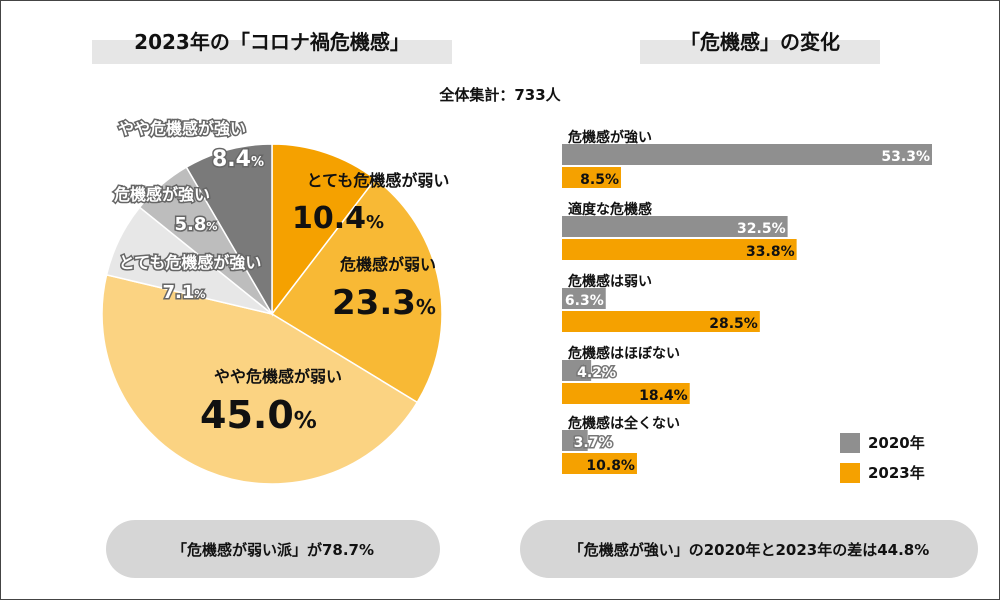  What do you see at coordinates (231, 159) in the screenshot?
I see `pie-value-number: 8.4` at bounding box center [231, 159].